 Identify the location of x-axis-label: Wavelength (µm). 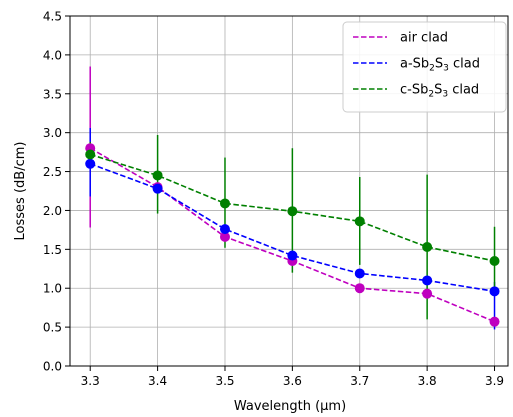
(290, 406).